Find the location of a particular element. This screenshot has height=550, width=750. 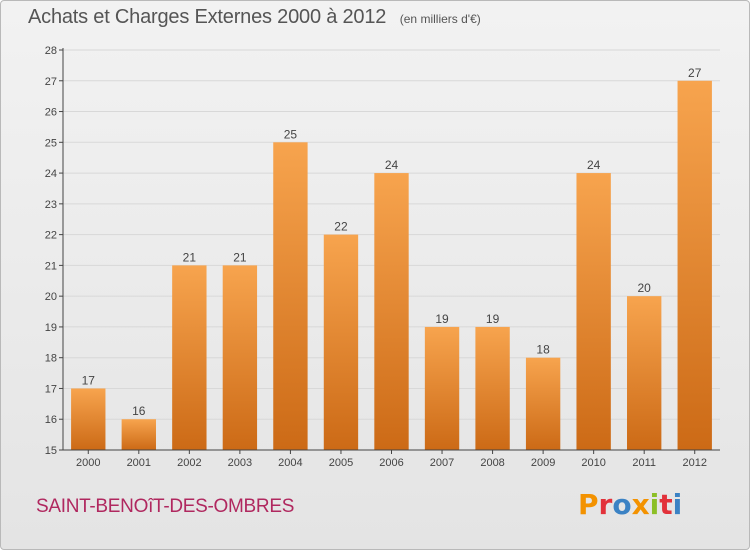

bar-2000 is located at coordinates (88, 419).